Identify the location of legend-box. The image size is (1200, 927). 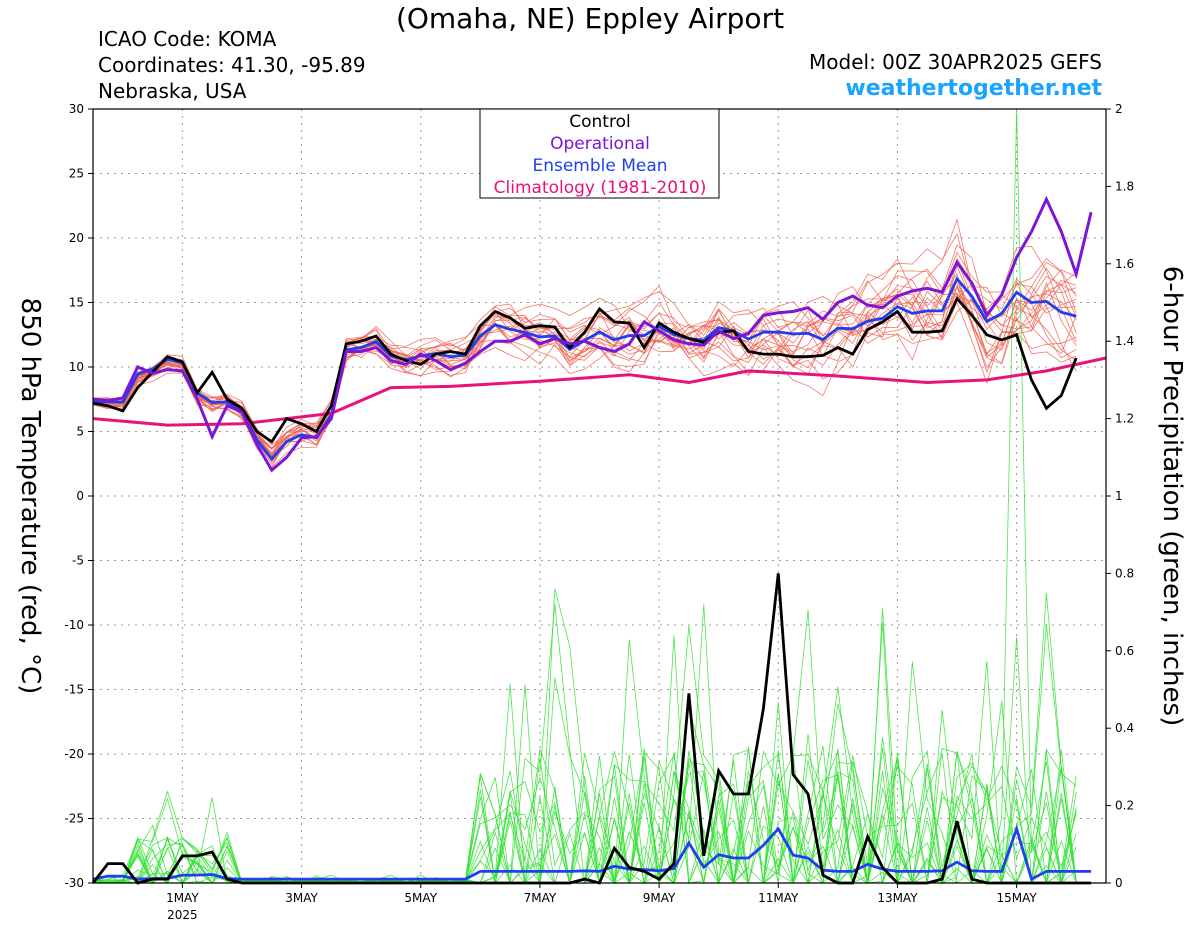
(599, 153).